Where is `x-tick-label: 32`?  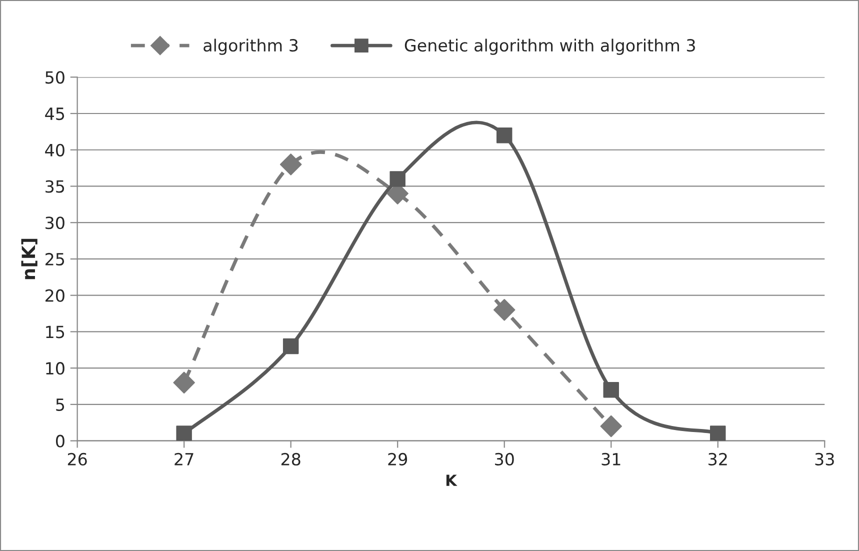
x-tick-label: 32 is located at coordinates (717, 459).